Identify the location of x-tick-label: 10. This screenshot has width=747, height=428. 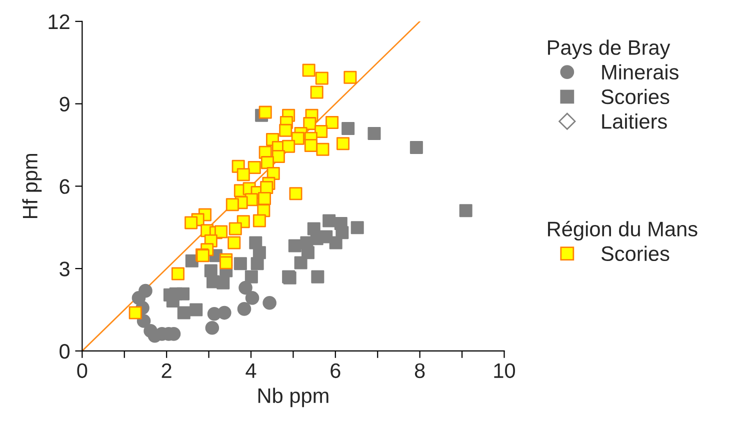
(504, 370).